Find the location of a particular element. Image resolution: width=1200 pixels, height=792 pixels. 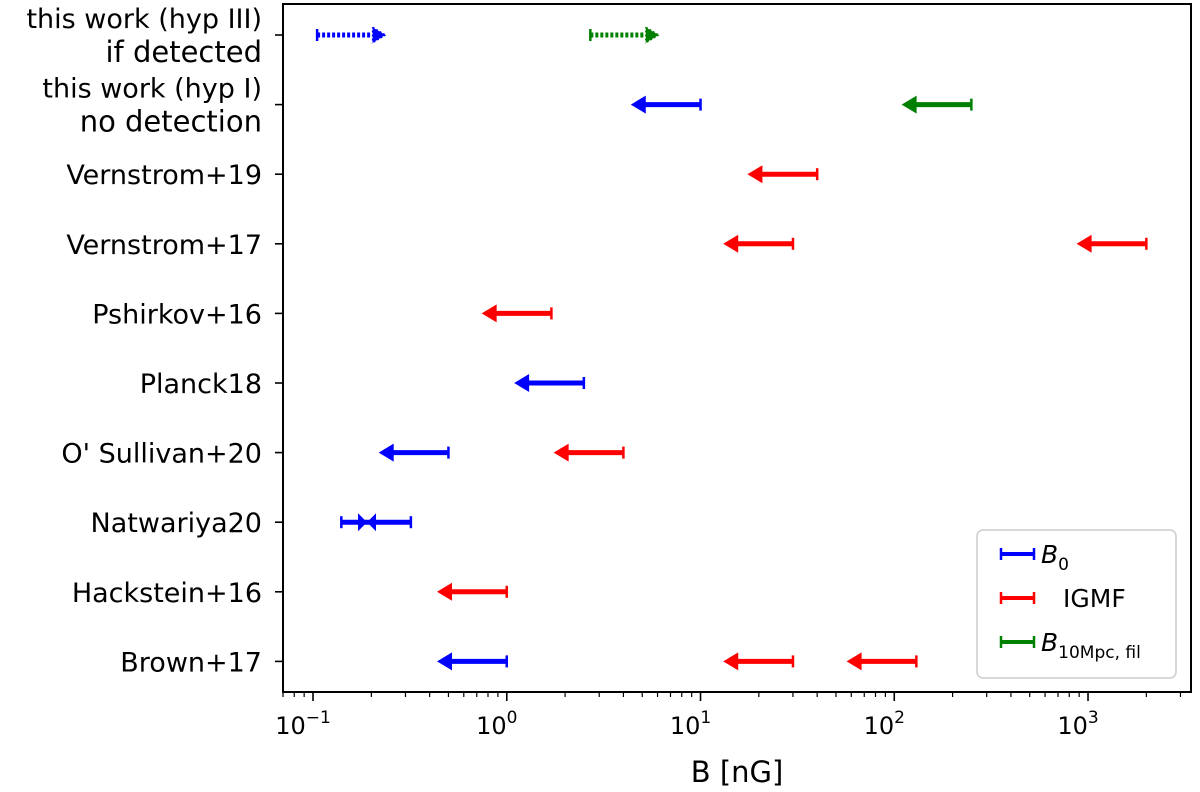

x-tick-label: 10² is located at coordinates (884, 724).